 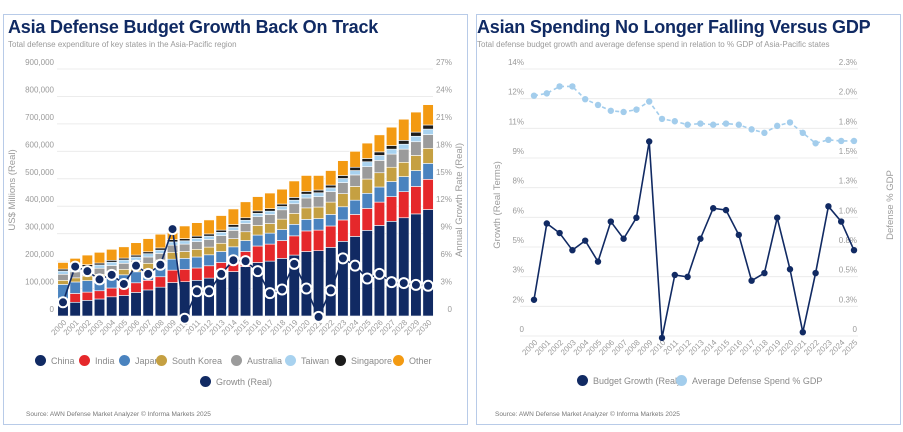 I want to click on legend-label: Singapore, so click(x=372, y=360).